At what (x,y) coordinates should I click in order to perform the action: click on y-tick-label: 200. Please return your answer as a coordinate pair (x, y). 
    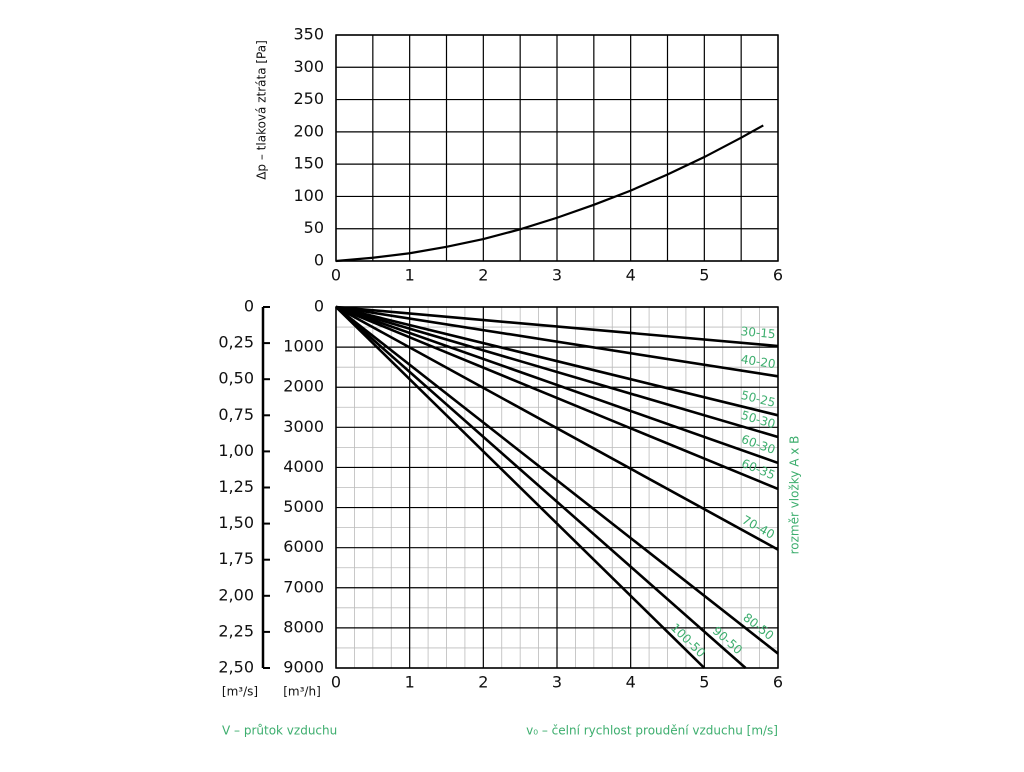
    Looking at the image, I should click on (308, 130).